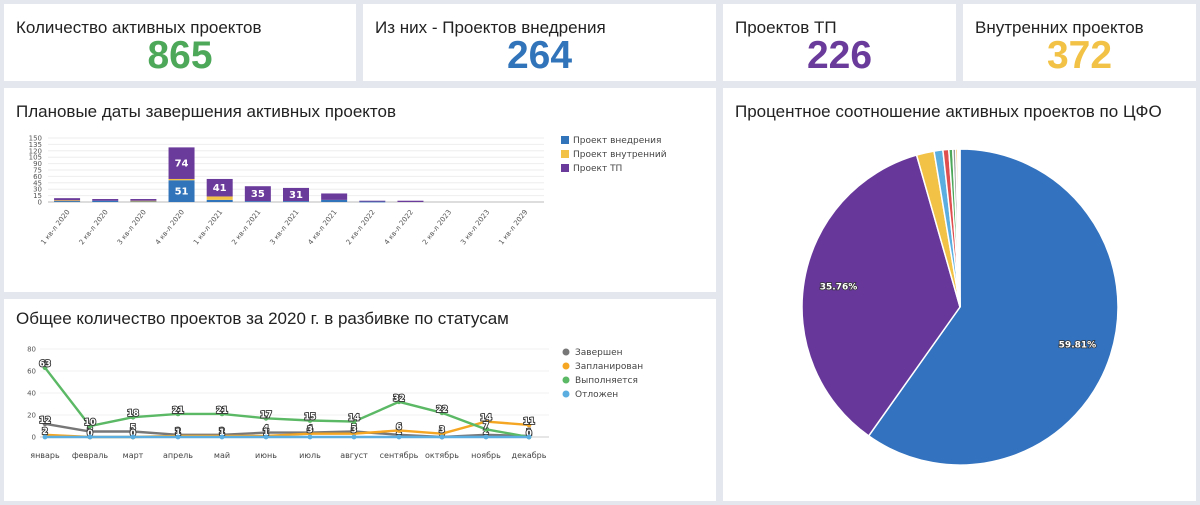 This screenshot has height=505, width=1200. I want to click on y-tick-label: 150, so click(35, 139).